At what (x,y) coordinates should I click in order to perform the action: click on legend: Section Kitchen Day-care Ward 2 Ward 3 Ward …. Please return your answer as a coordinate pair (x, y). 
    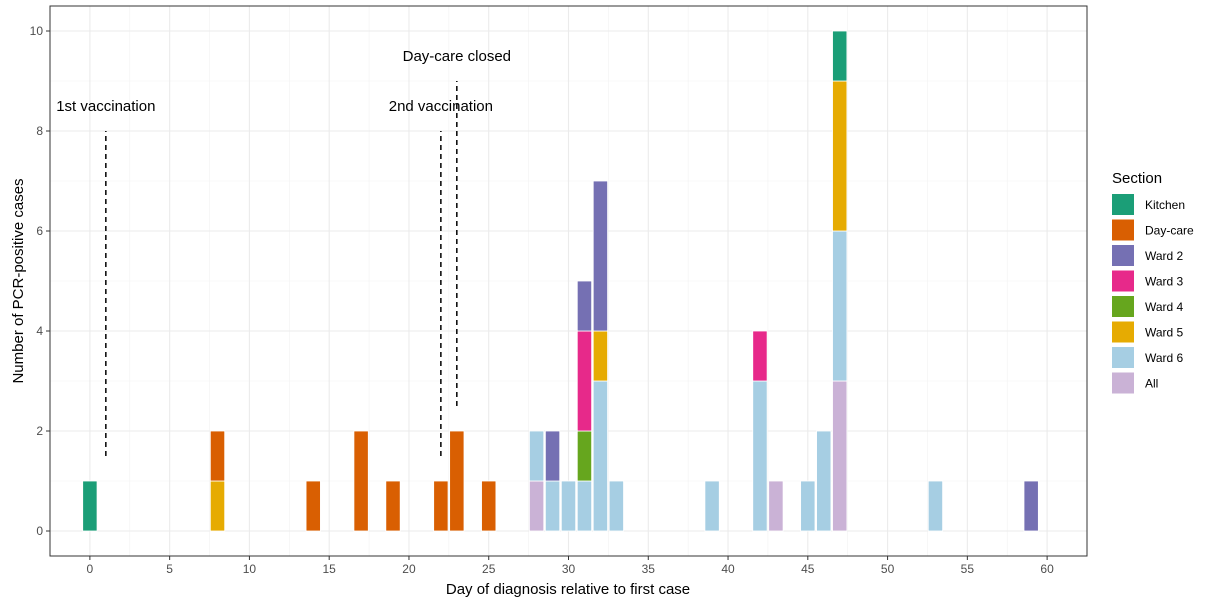
    Looking at the image, I should click on (1153, 282).